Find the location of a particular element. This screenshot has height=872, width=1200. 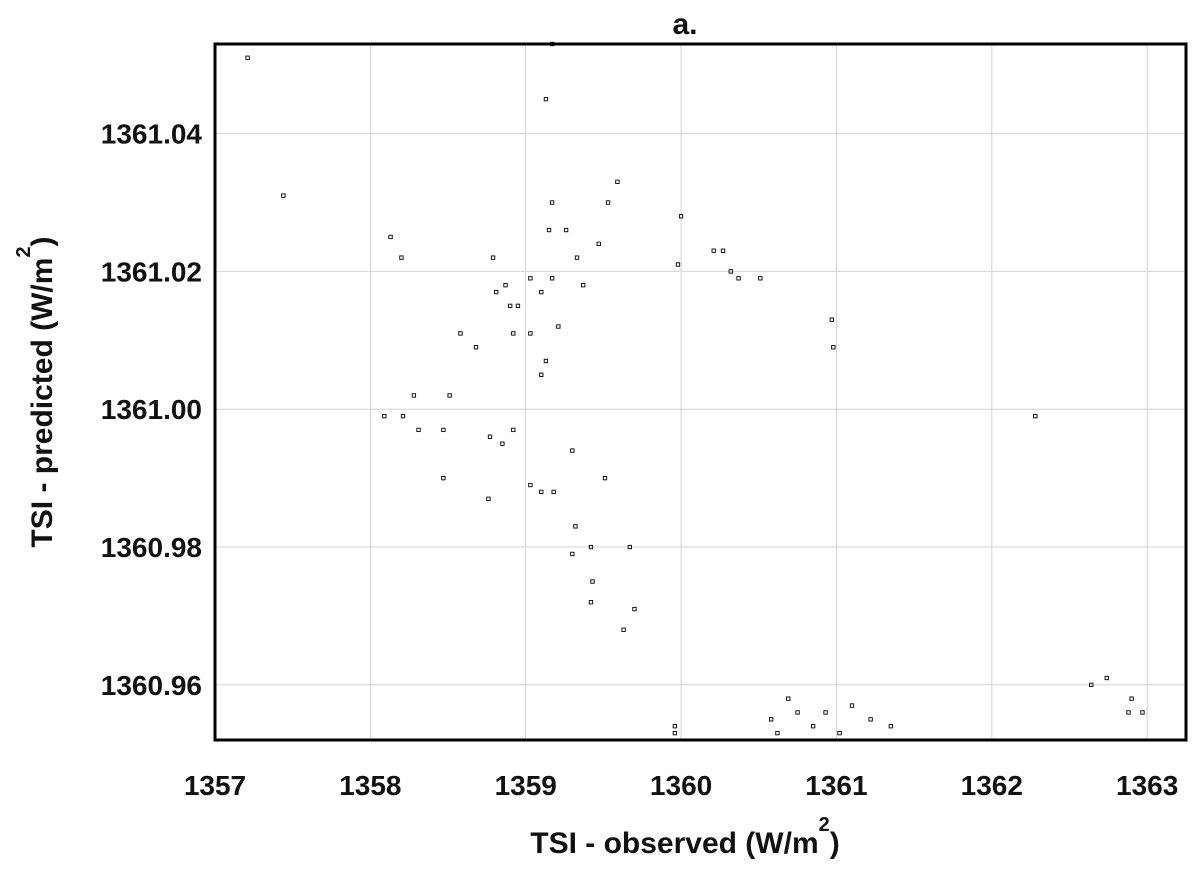

x-tick-label: 1358 is located at coordinates (370, 785).